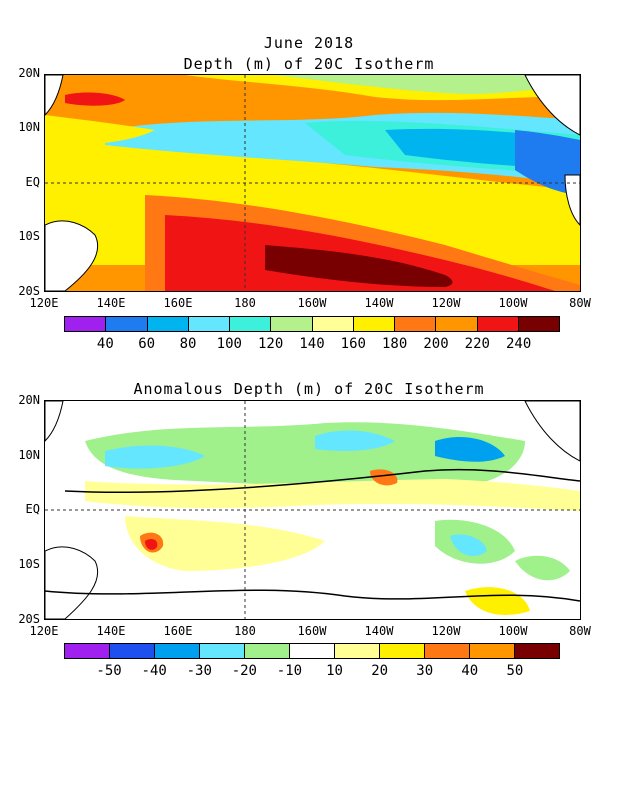 This screenshot has height=800, width=618. What do you see at coordinates (312, 631) in the screenshot?
I see `bottom-lon-label: 160W` at bounding box center [312, 631].